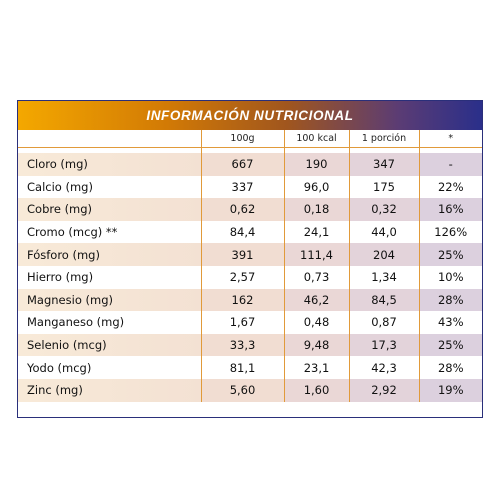 This screenshot has width=500, height=500. What do you see at coordinates (384, 322) in the screenshot?
I see `value-porcion: 0,87` at bounding box center [384, 322].